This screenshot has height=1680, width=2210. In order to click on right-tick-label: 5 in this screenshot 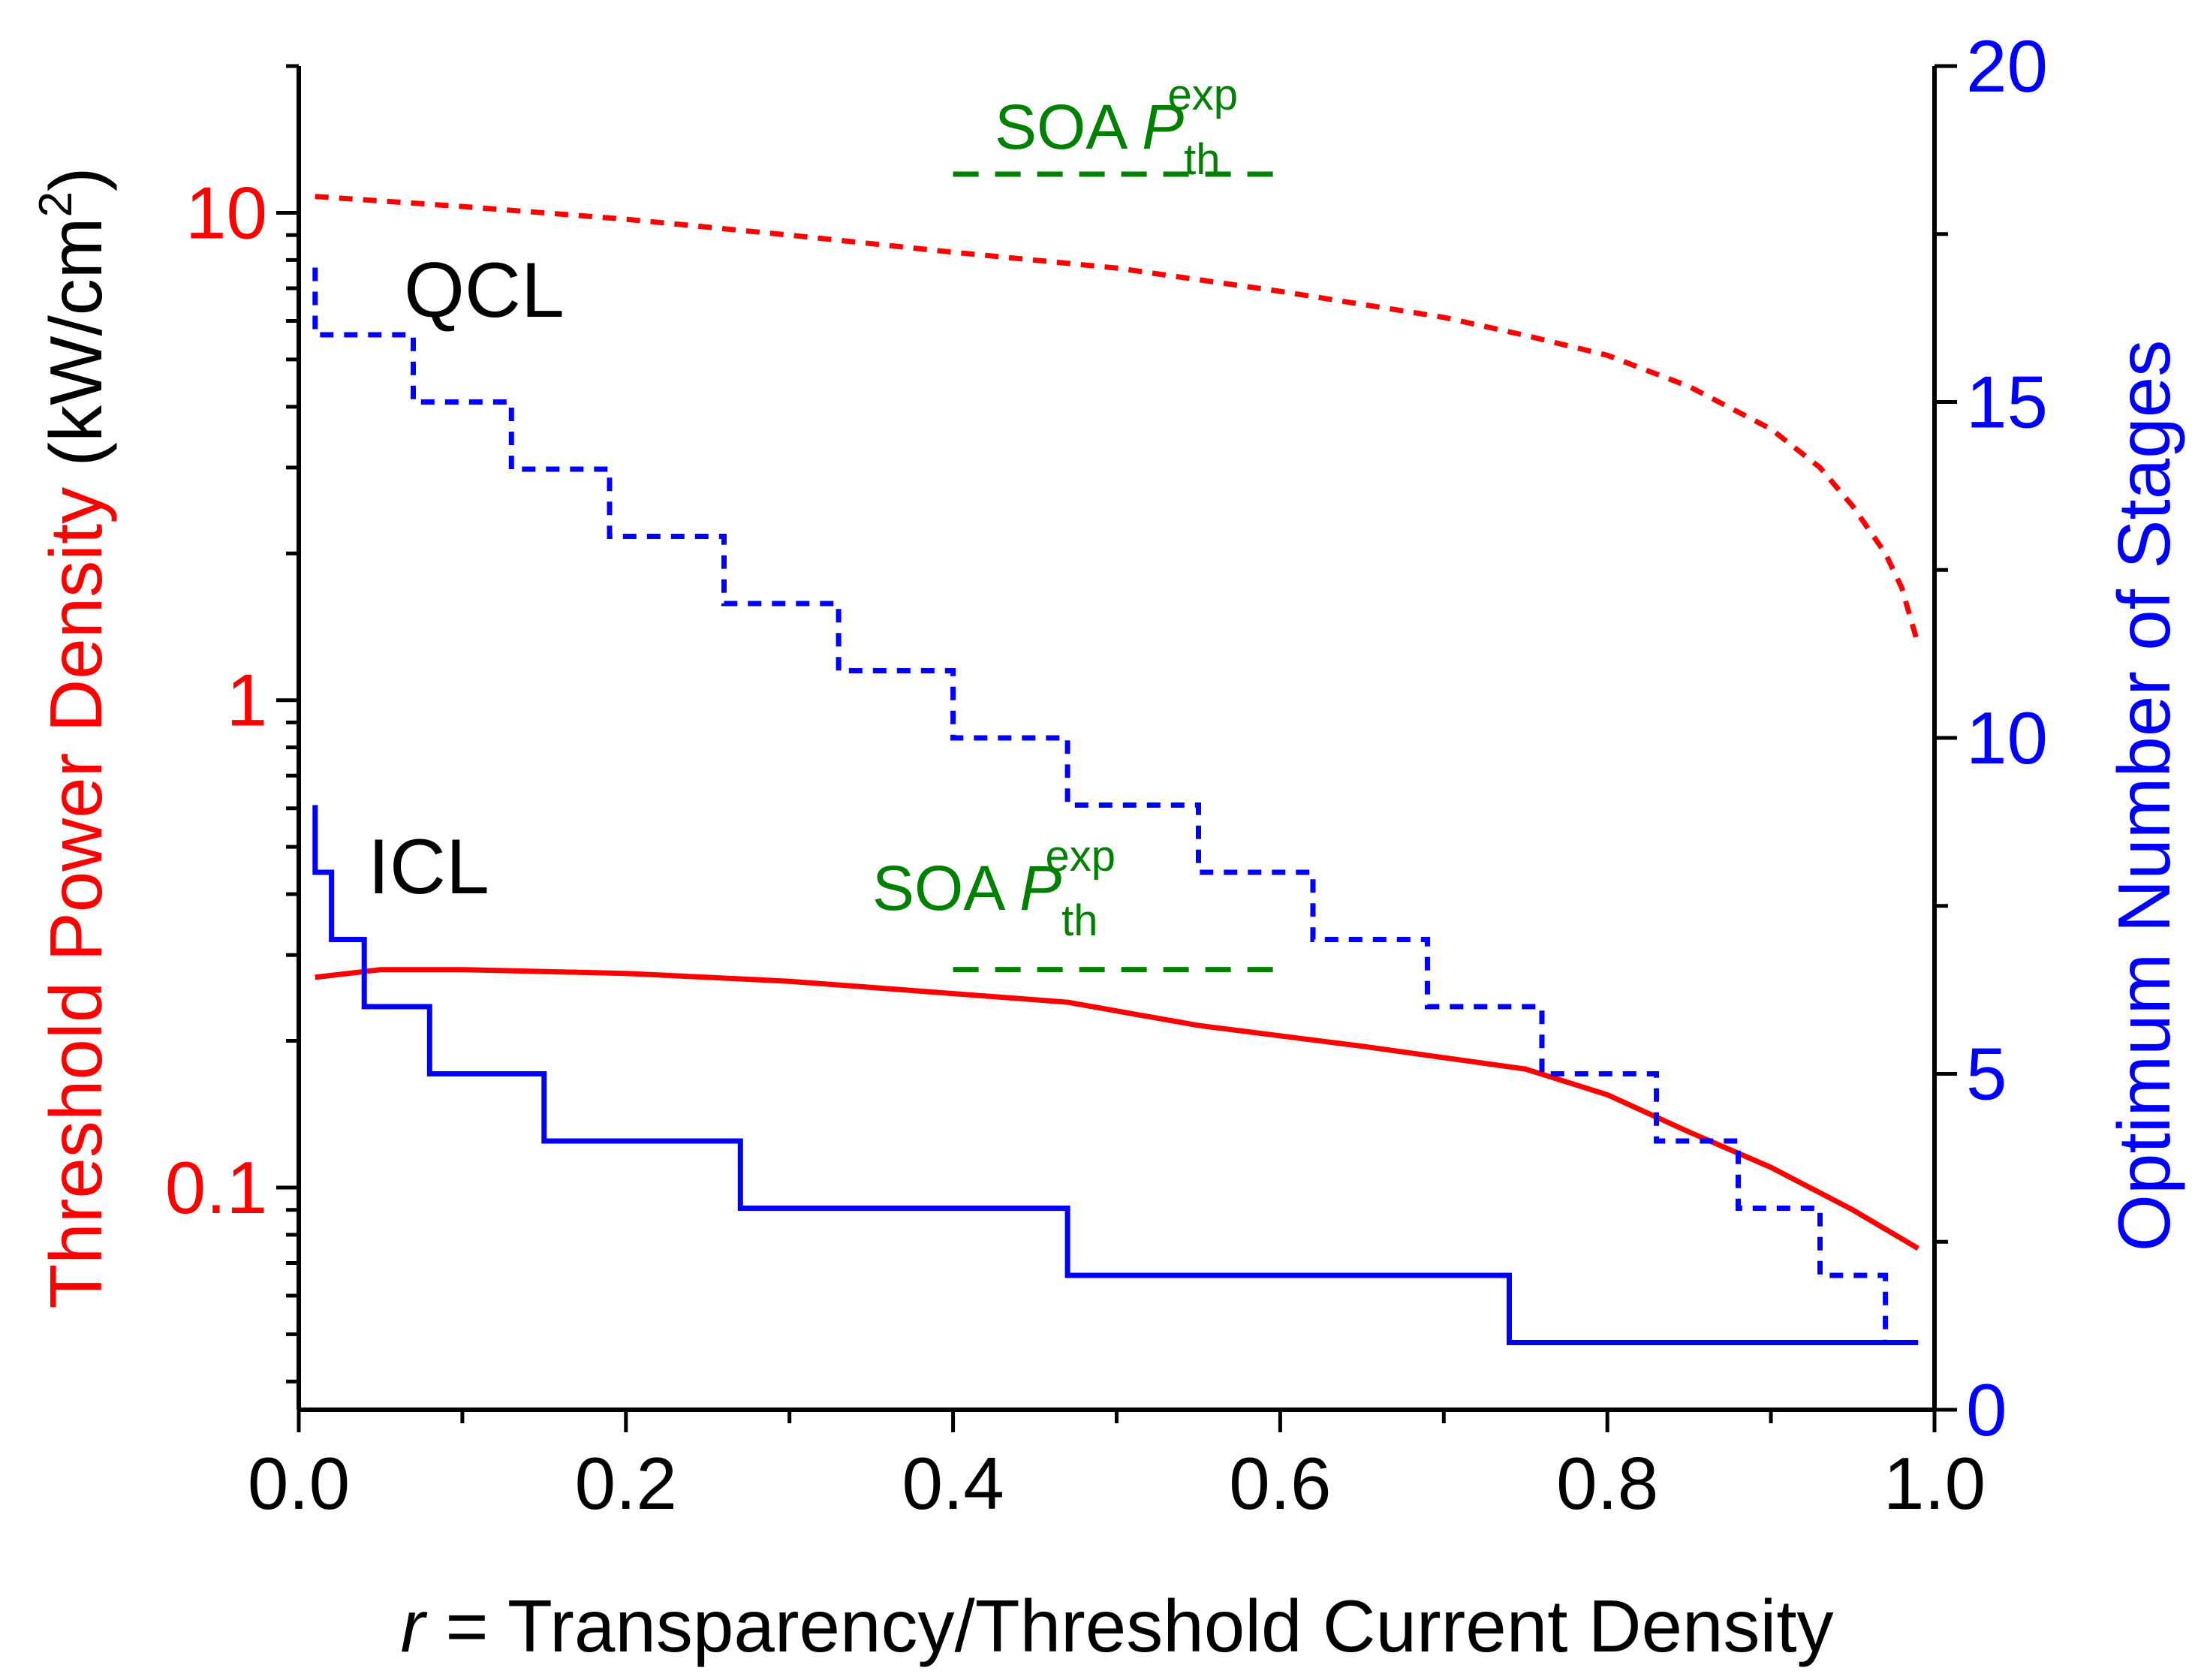, I will do `click(1986, 1074)`.